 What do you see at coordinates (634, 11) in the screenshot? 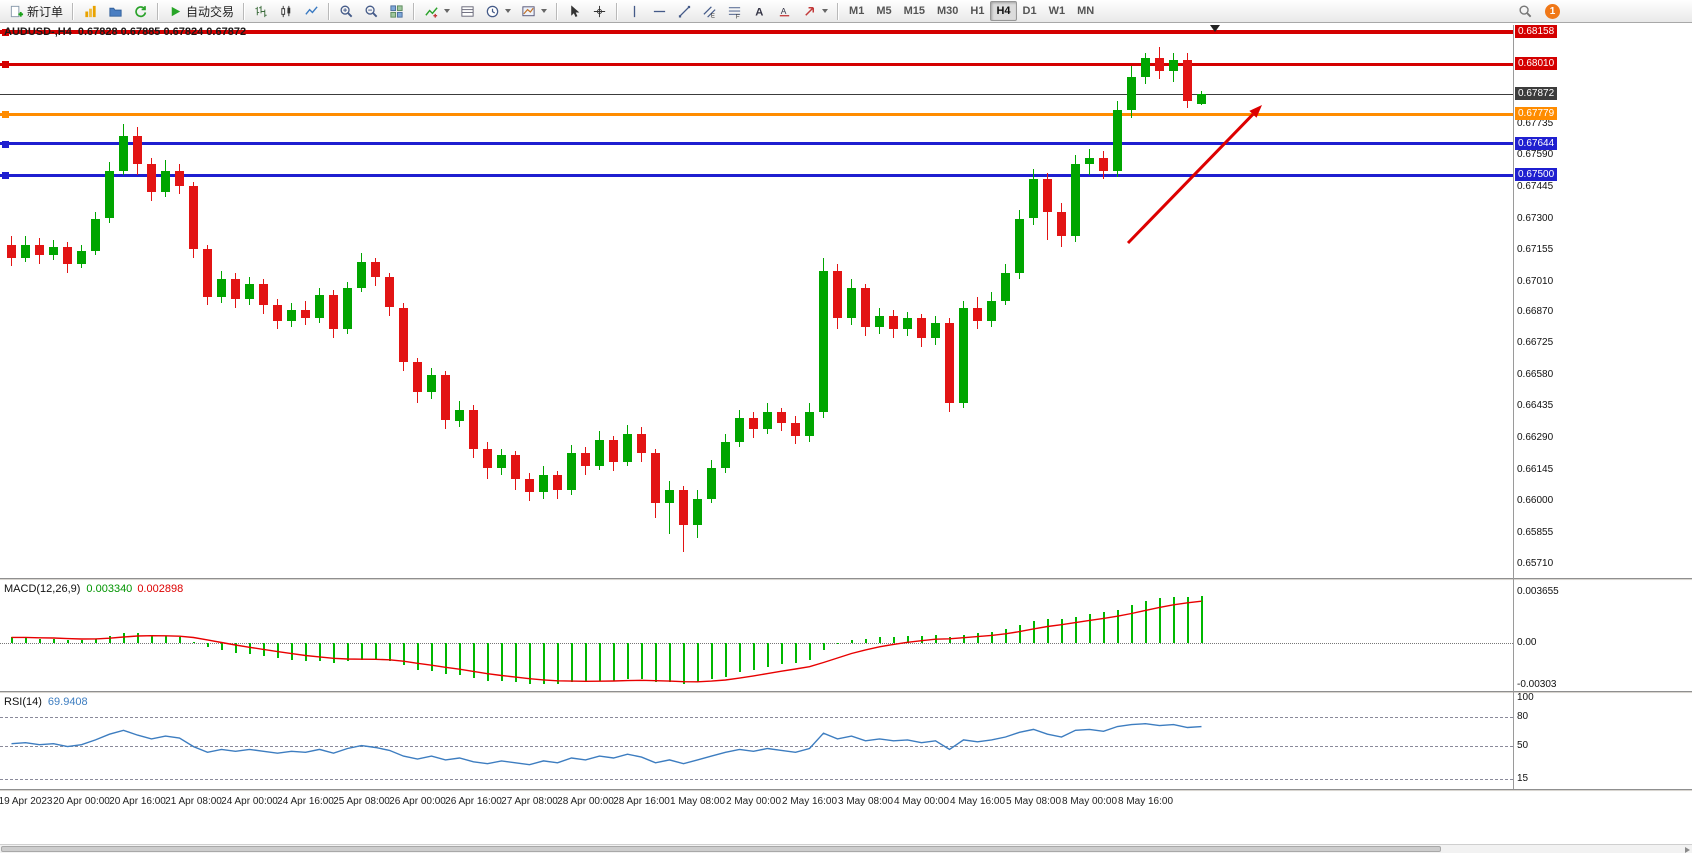
I see `vertical-line-button` at bounding box center [634, 11].